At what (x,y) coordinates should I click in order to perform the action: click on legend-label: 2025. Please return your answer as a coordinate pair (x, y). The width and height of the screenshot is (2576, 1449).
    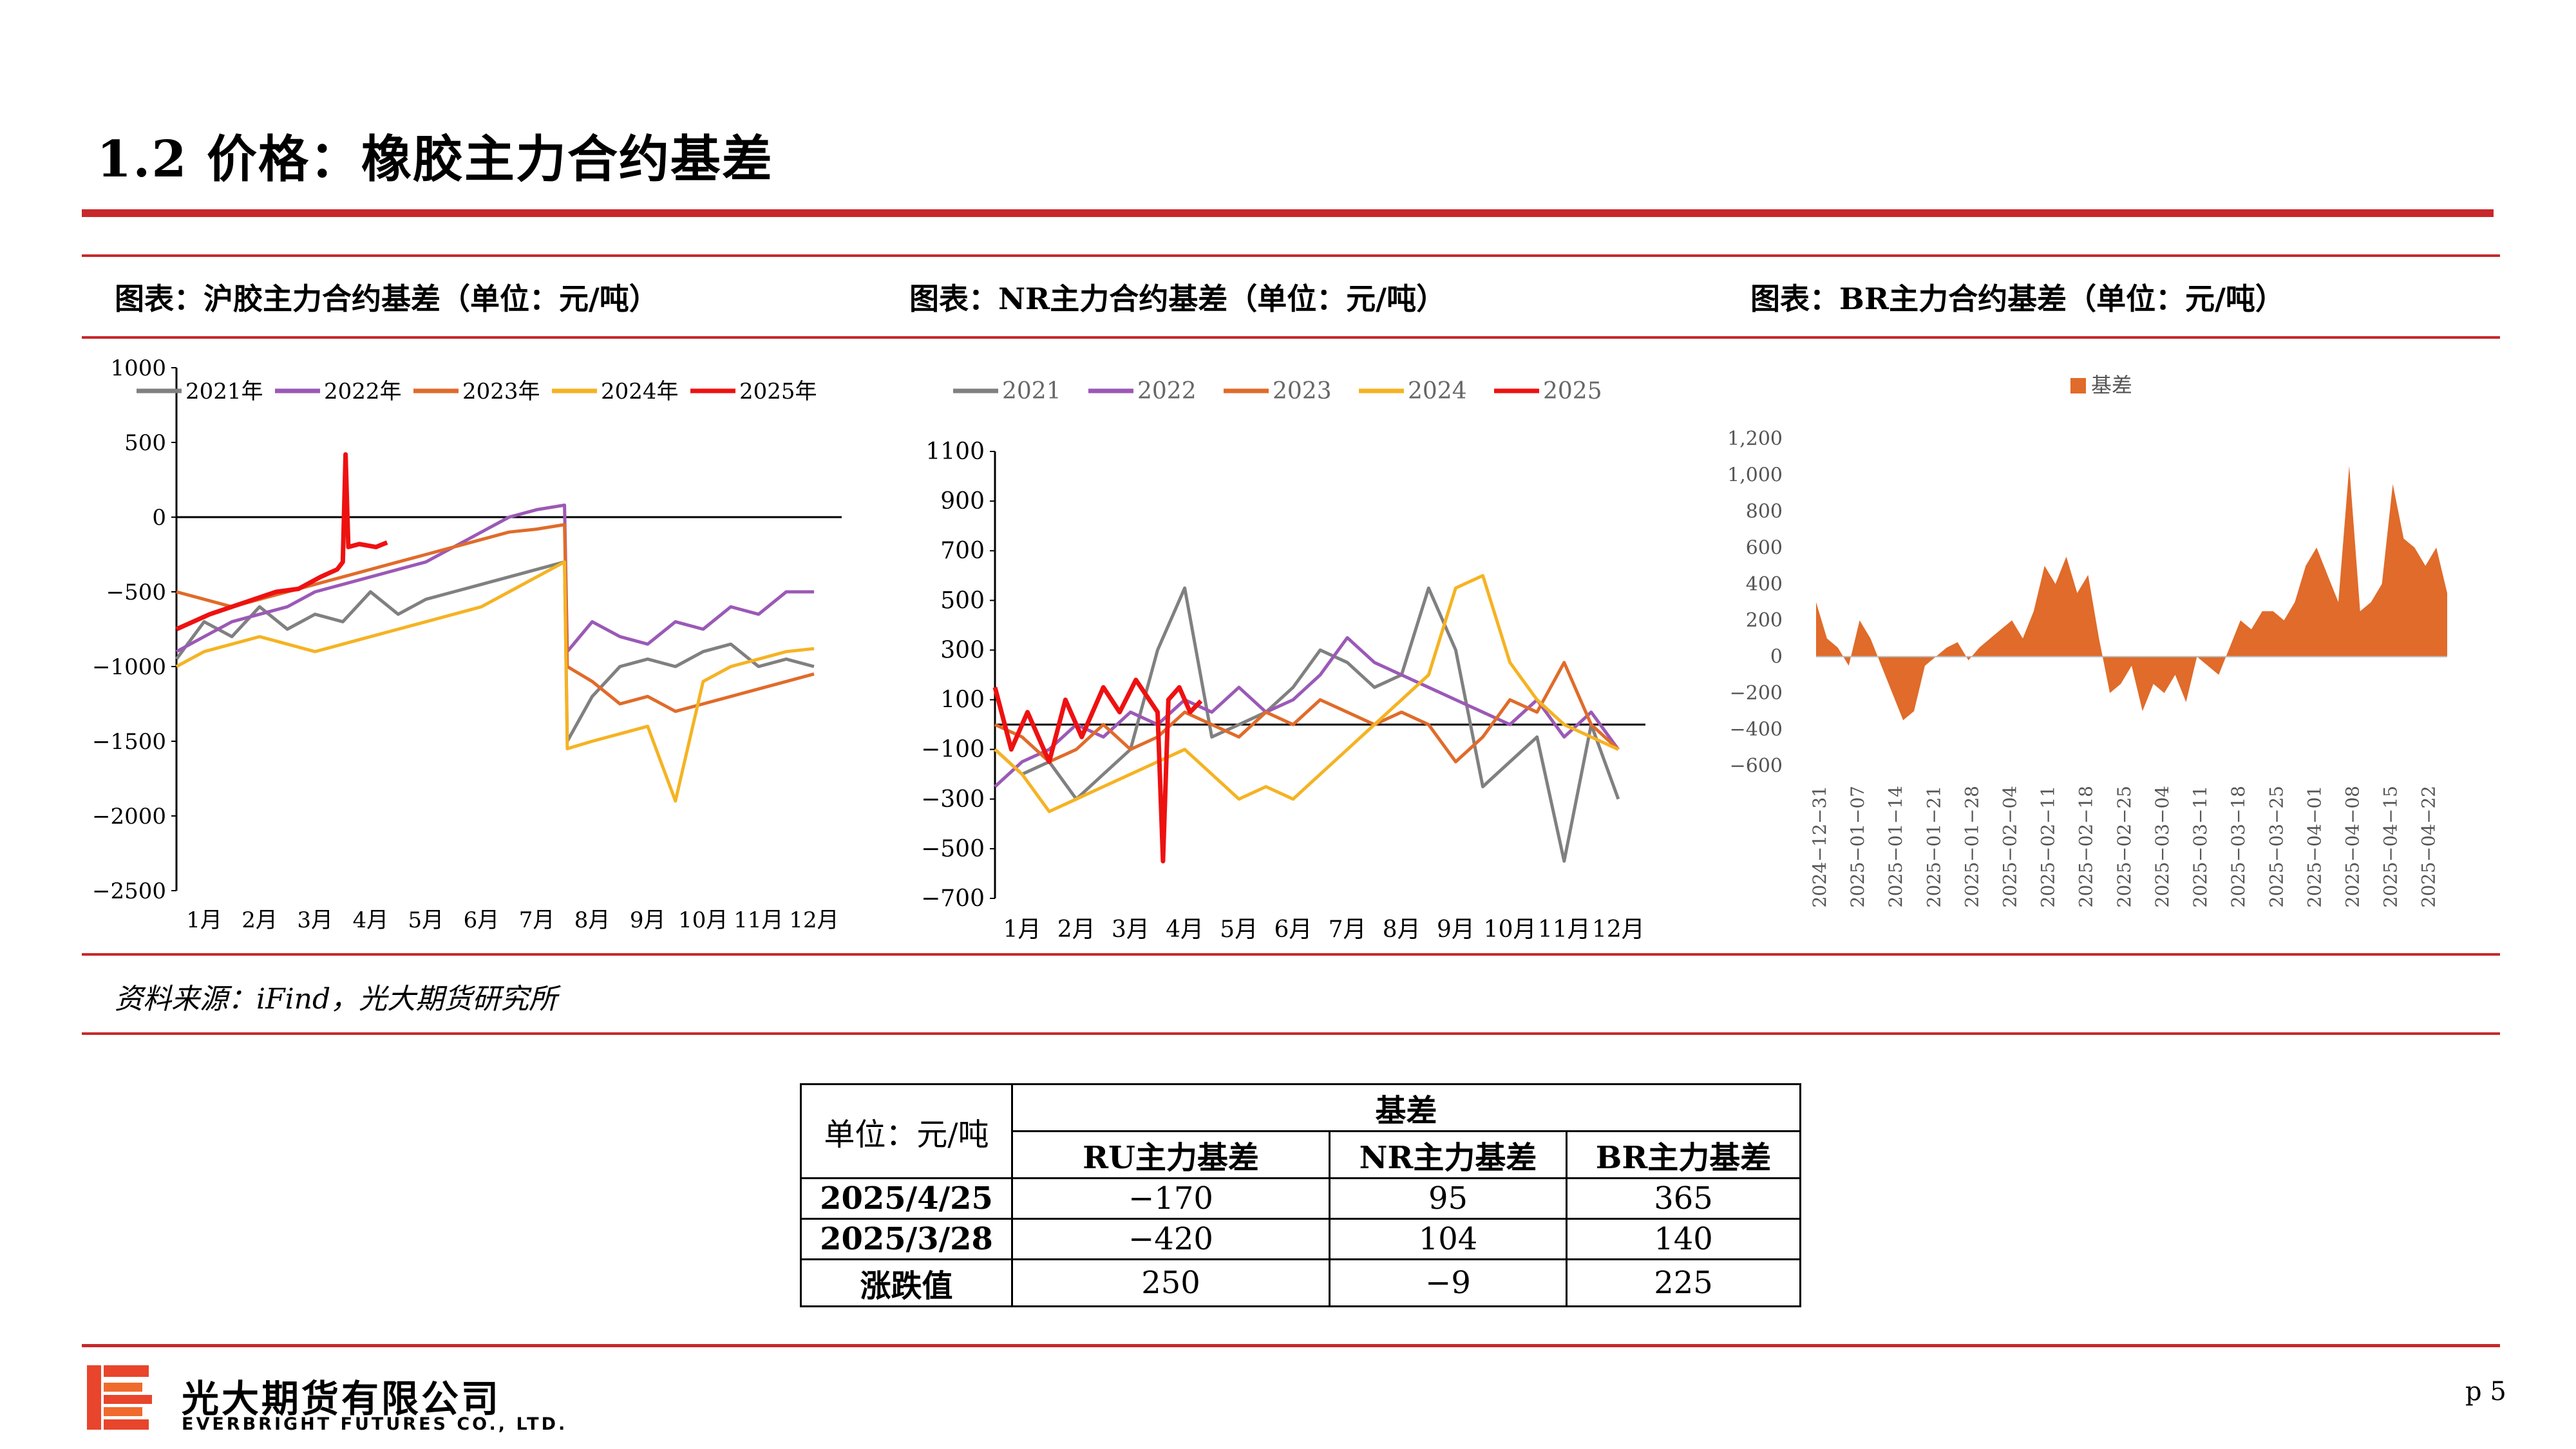
    Looking at the image, I should click on (1572, 391).